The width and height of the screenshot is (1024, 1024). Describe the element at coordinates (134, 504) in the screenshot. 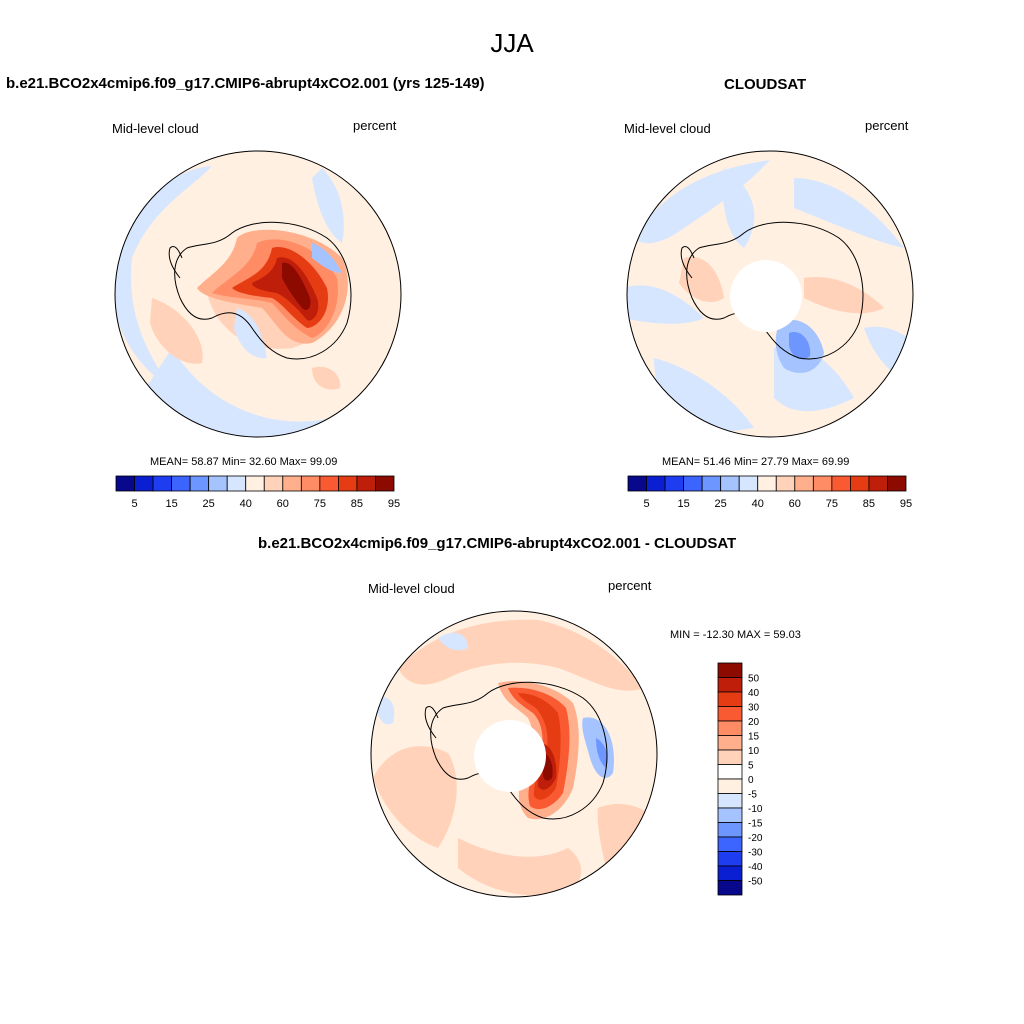

I see `panel1-colorbar-tick-label: 5` at that location.